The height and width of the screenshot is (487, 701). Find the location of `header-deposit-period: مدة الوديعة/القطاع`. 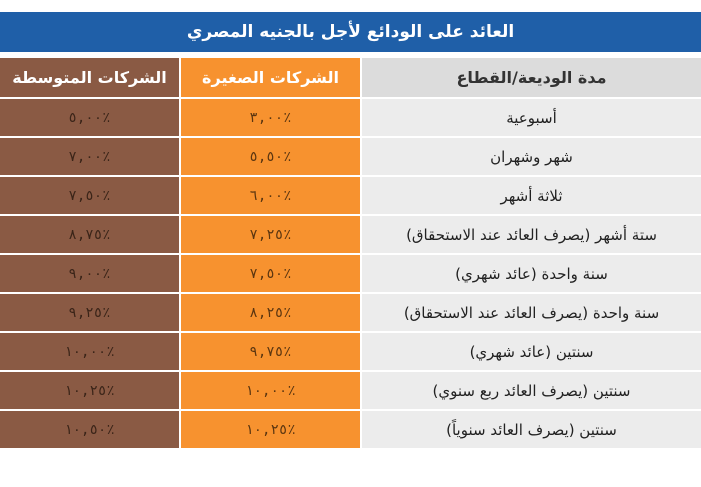

header-deposit-period: مدة الوديعة/القطاع is located at coordinates (531, 78).